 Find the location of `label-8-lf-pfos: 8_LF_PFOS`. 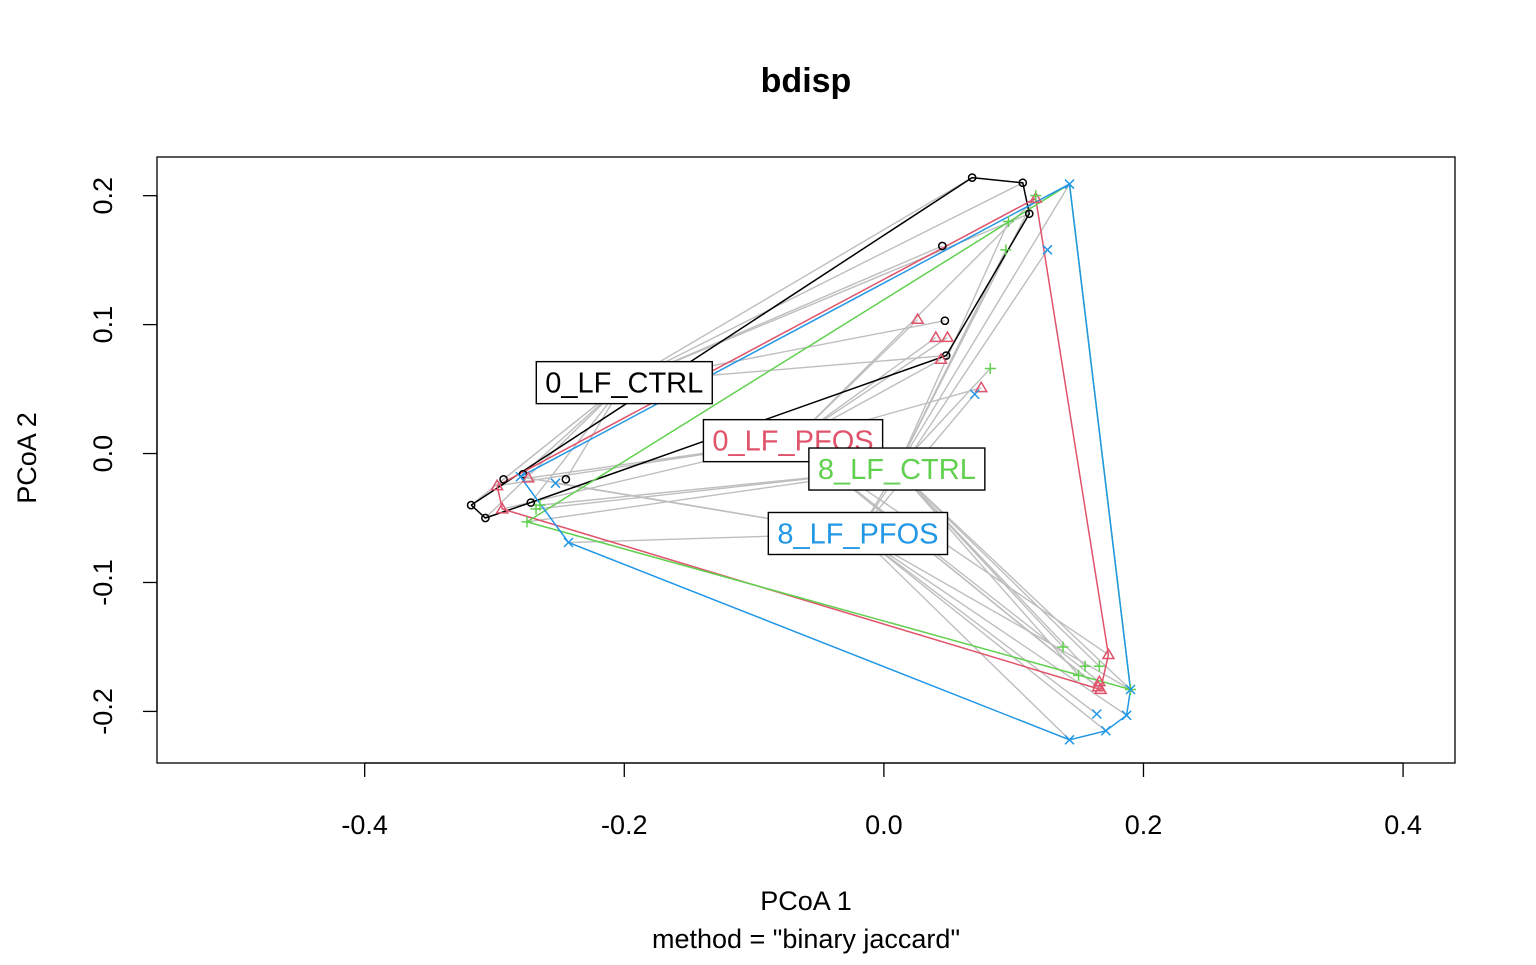

label-8-lf-pfos: 8_LF_PFOS is located at coordinates (858, 533).